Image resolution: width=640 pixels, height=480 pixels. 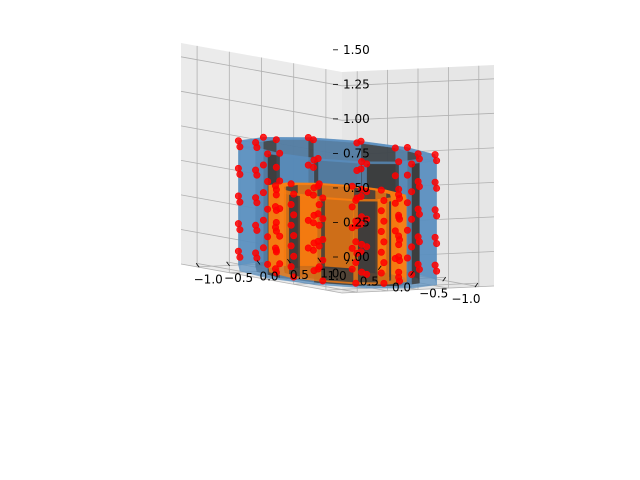 What do you see at coordinates (329, 274) in the screenshot?
I see `y-tick-label: 1.0` at bounding box center [329, 274].